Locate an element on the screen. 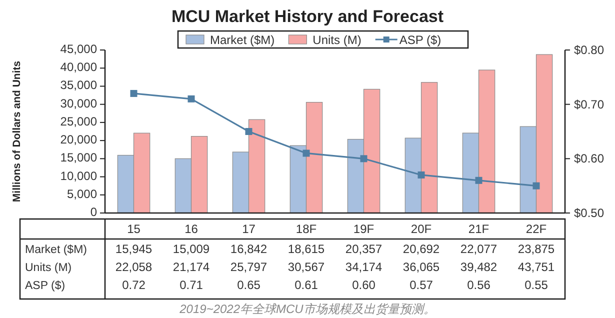 The width and height of the screenshot is (615, 318). text: ASP ($) is located at coordinates (45, 286).